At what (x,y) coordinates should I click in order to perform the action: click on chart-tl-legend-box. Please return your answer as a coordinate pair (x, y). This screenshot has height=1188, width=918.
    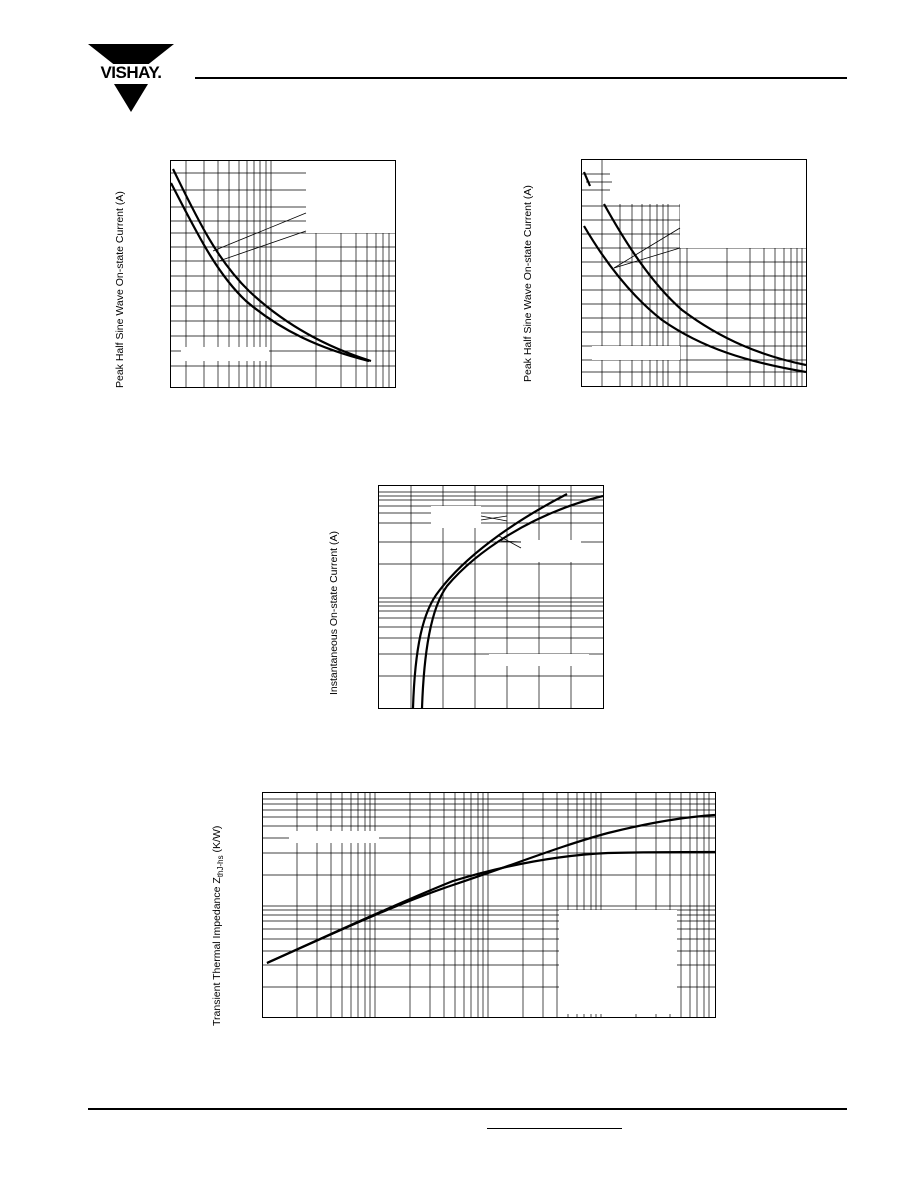
    Looking at the image, I should click on (350, 197).